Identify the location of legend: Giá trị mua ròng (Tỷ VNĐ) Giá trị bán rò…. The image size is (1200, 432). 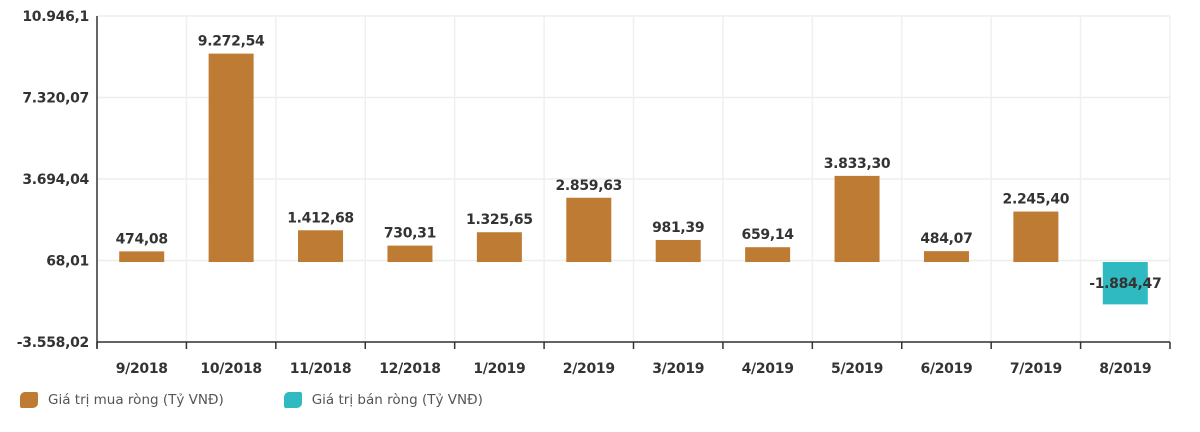
(251, 400).